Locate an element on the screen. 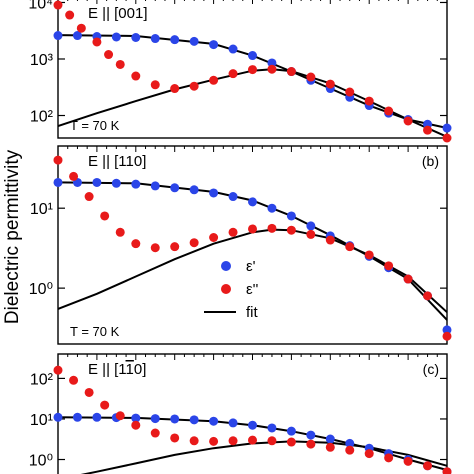 The image size is (474, 474). legend-eps-imag-marker is located at coordinates (226, 289).